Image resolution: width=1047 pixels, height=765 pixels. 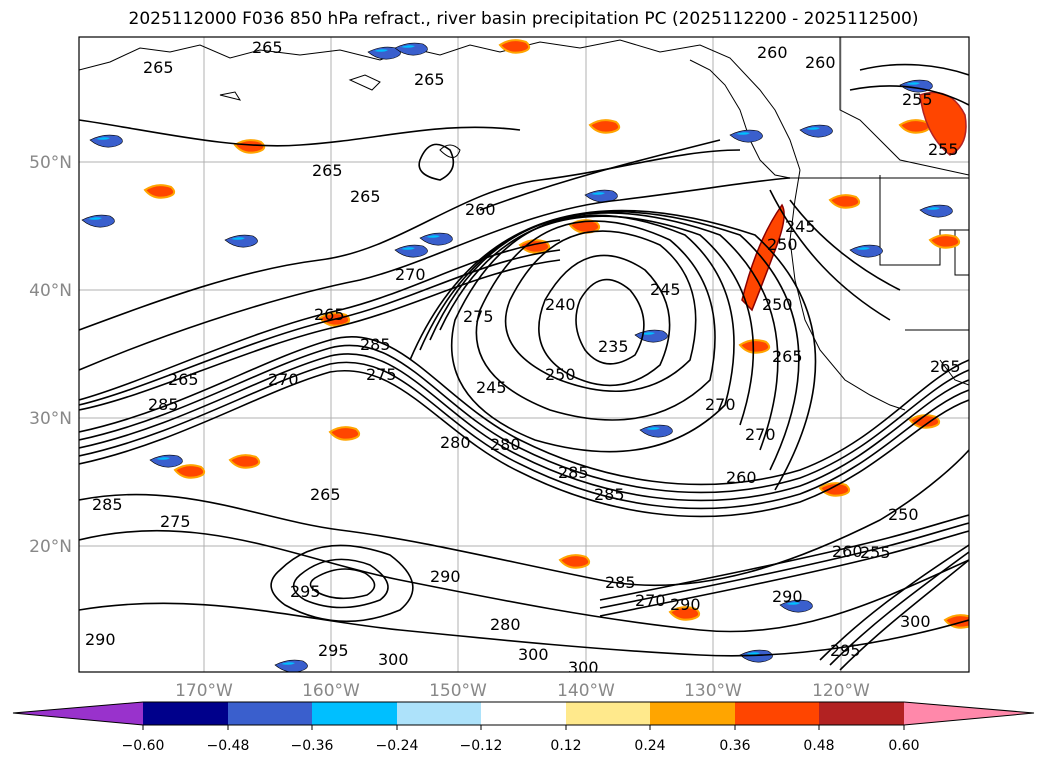 I want to click on lat-label-40n: 40°N, so click(x=50, y=291).